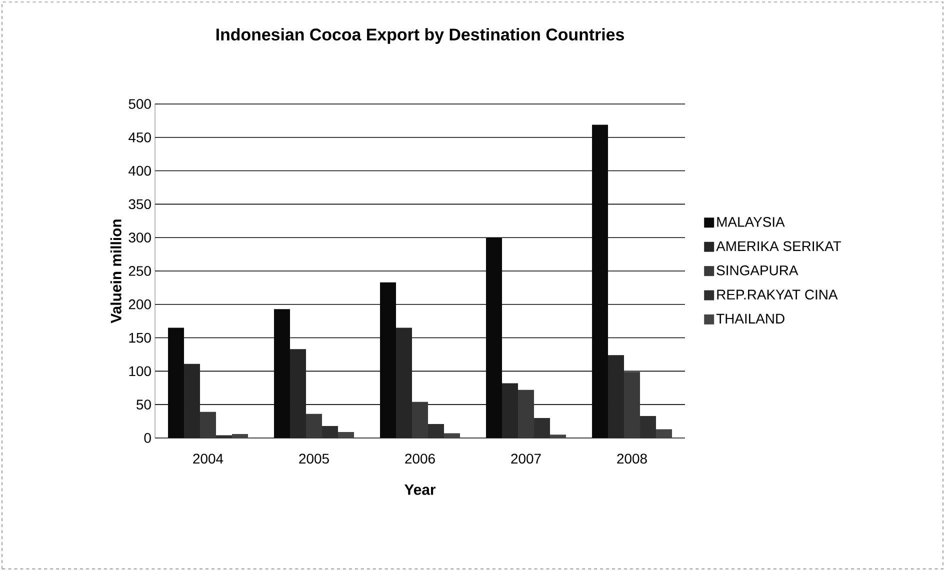 The width and height of the screenshot is (945, 571). I want to click on legend-label: REP.RAKYAT CINA, so click(777, 295).